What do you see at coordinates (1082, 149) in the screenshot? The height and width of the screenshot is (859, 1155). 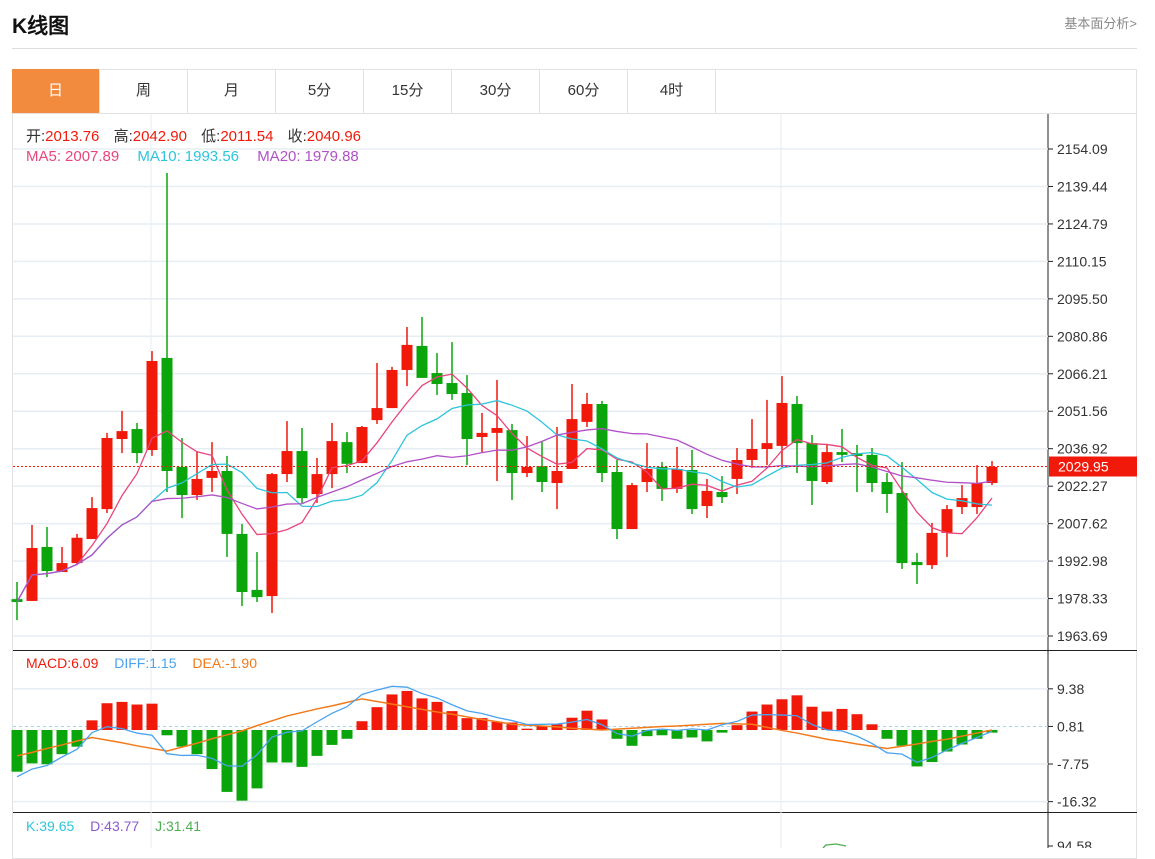 I see `price-tick-label: 2154.09` at bounding box center [1082, 149].